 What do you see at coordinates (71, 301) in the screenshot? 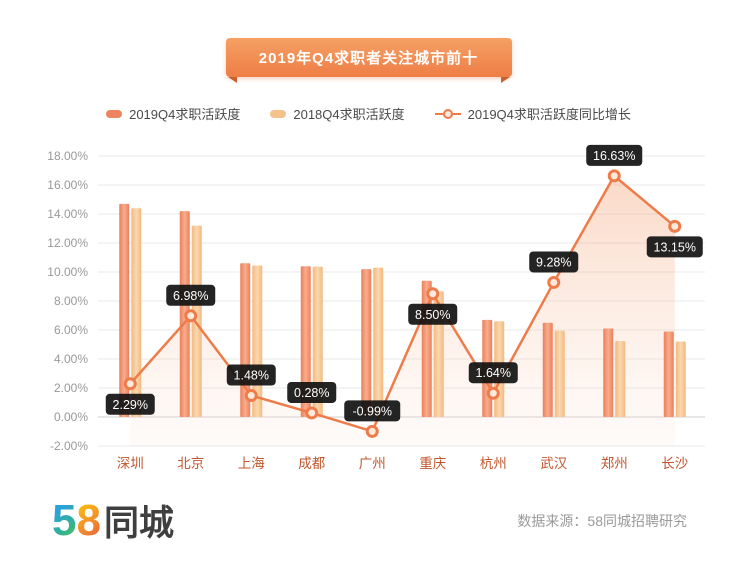
I see `y-tick-label: 8.00%` at bounding box center [71, 301].